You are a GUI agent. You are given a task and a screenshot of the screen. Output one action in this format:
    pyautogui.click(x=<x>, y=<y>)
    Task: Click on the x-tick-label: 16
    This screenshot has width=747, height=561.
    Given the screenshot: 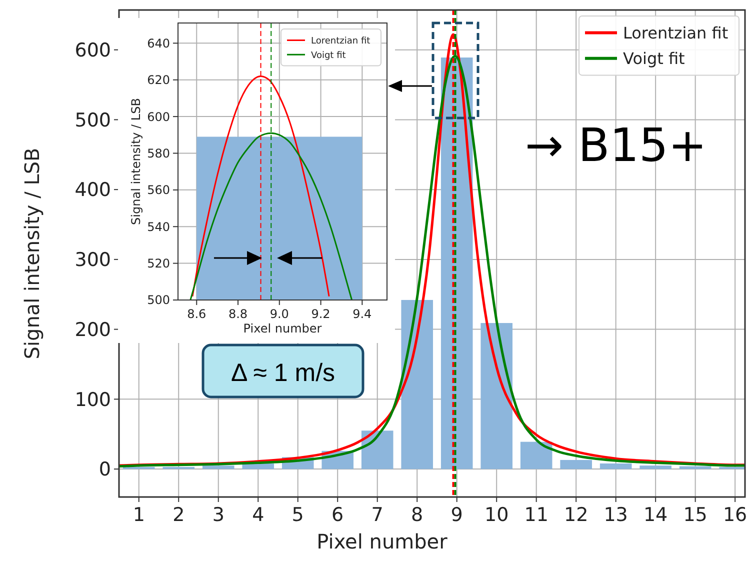 What is the action you would take?
    pyautogui.click(x=734, y=515)
    